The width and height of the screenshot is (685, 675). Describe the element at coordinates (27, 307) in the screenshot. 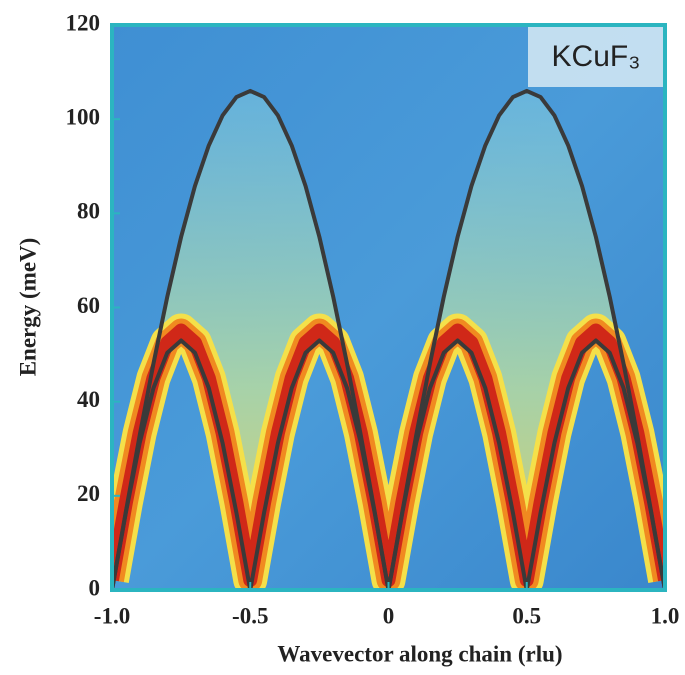

I see `y-axis-label: Energy (meV)` at that location.